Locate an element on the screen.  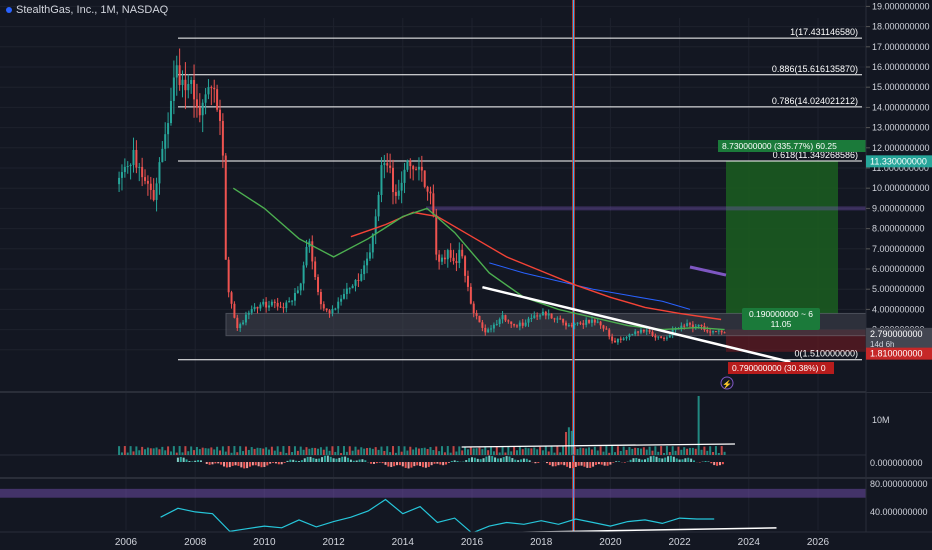
lightning-icon: ⚡ is located at coordinates (727, 384).